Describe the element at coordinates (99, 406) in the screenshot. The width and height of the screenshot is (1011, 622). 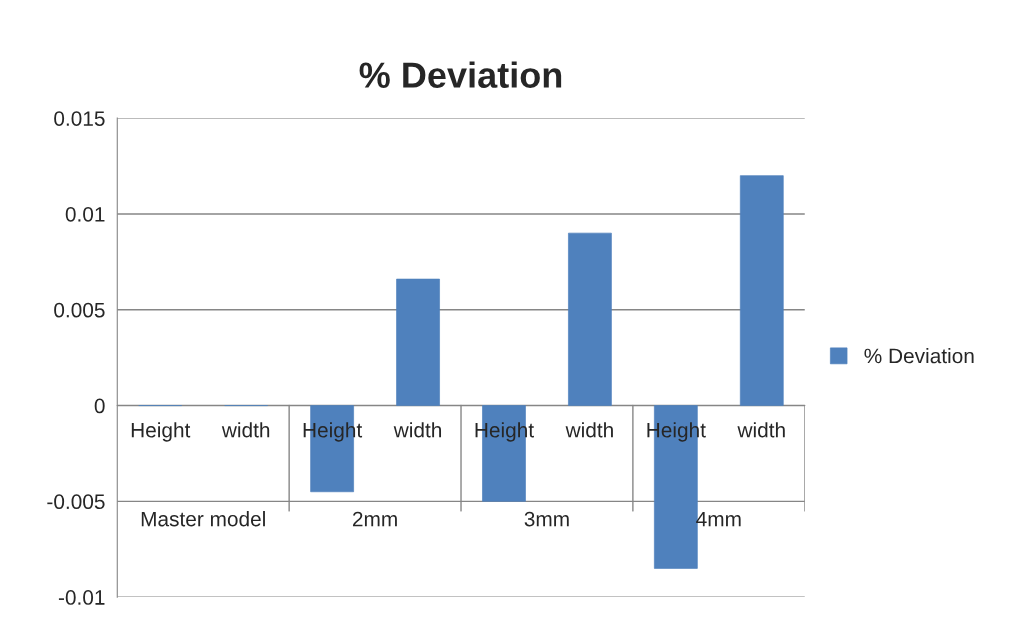
I see `y-tick-label: 0` at that location.